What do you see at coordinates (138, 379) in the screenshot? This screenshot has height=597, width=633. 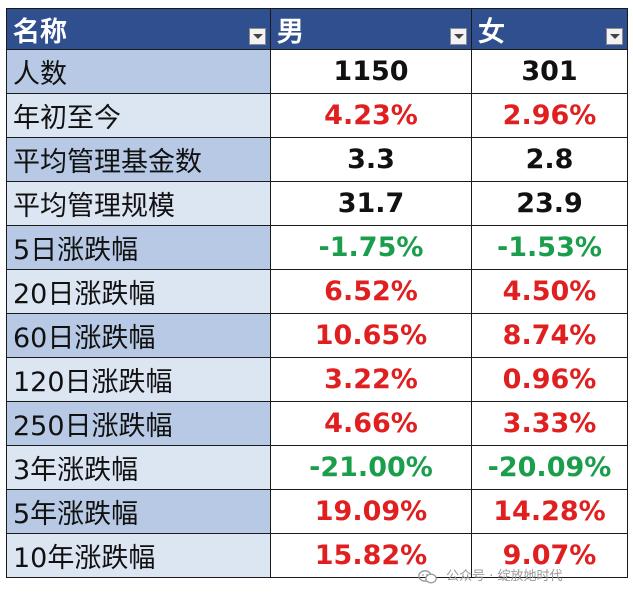 I see `row-label-cell: 120日涨跌幅` at bounding box center [138, 379].